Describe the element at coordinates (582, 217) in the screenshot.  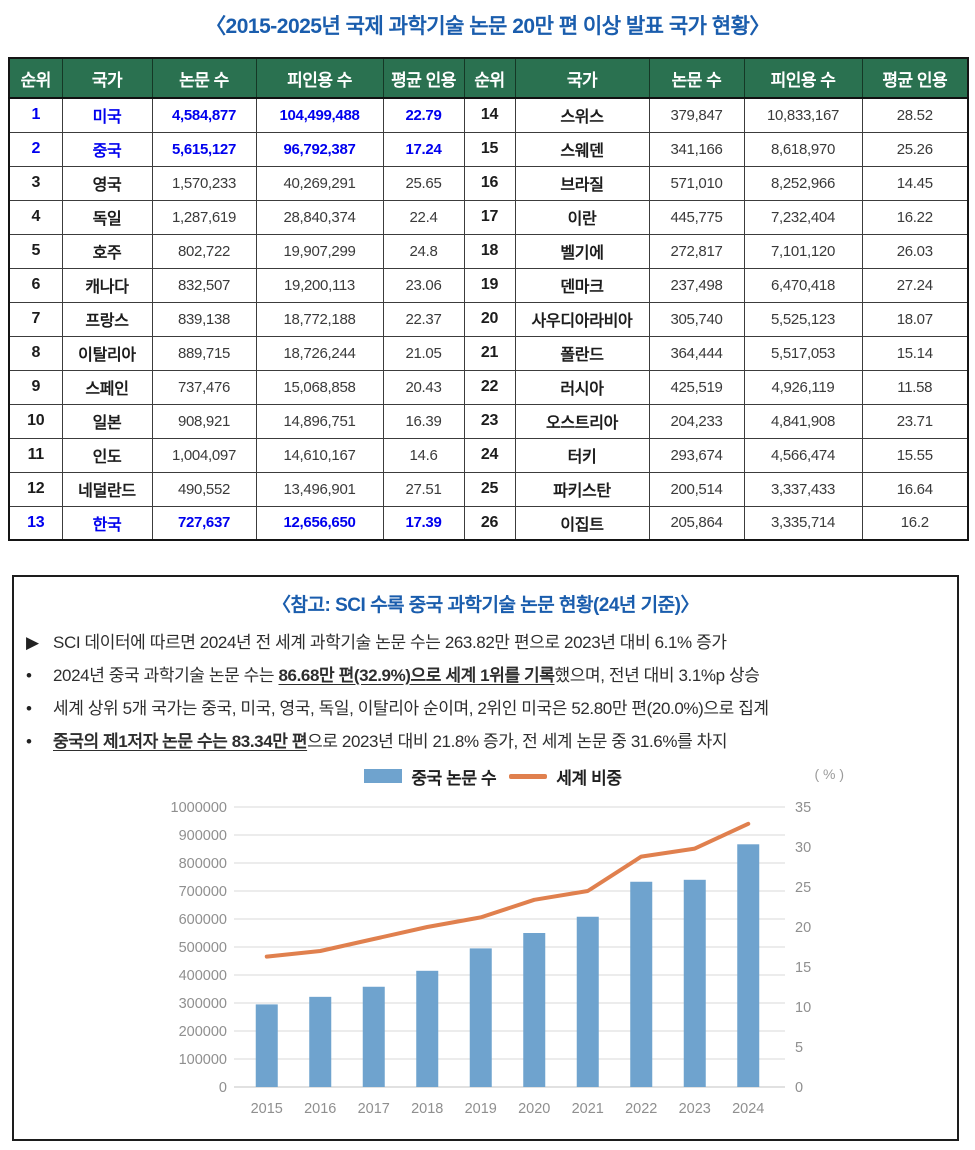
I see `table-cell-country: 이란` at that location.